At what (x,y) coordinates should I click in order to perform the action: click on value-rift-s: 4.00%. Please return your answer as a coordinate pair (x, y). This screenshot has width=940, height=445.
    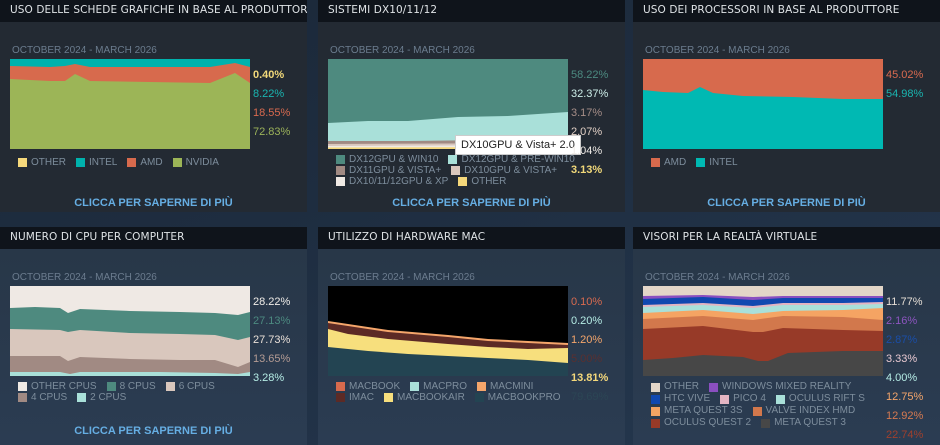
    Looking at the image, I should click on (902, 378).